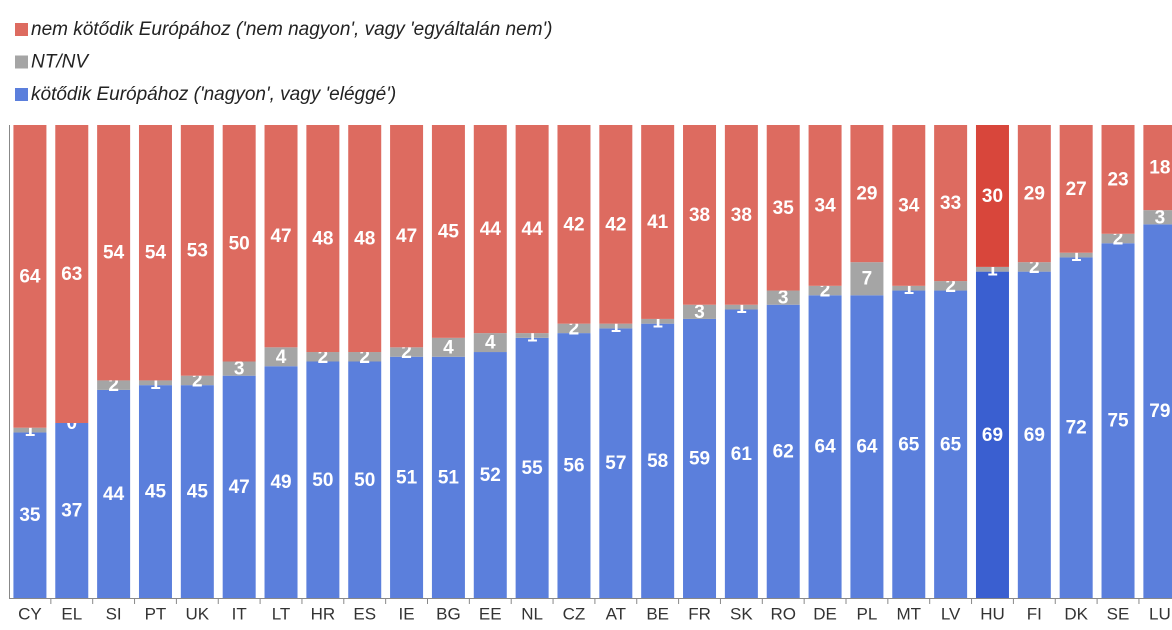 The image size is (1172, 630). Describe the element at coordinates (783, 613) in the screenshot. I see `x-tick-label: RO` at that location.